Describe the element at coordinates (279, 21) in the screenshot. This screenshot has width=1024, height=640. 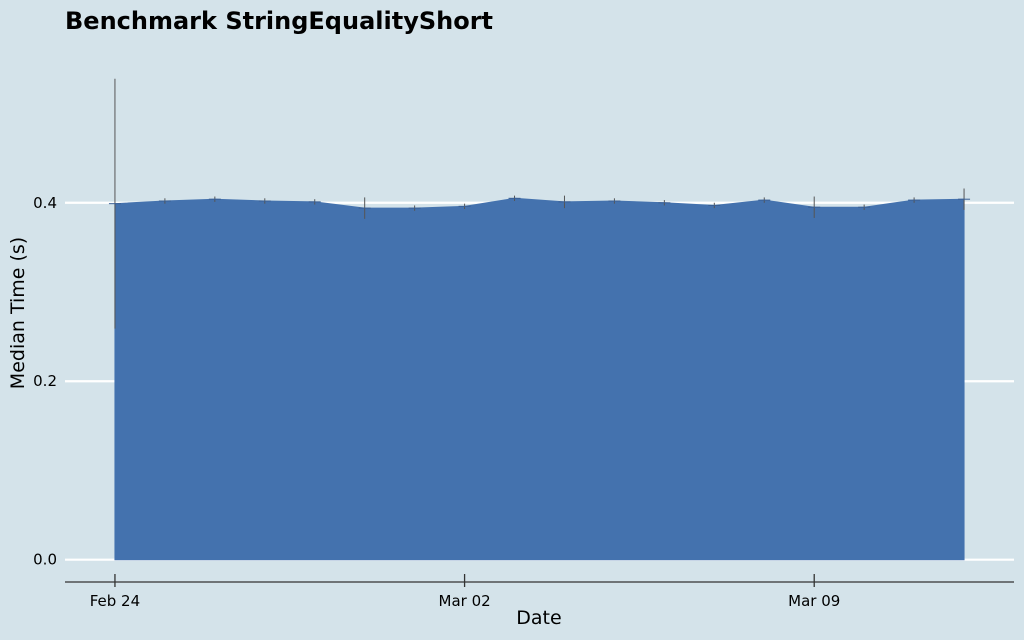
I see `chart-title: Benchmark StringEqualityShort` at that location.